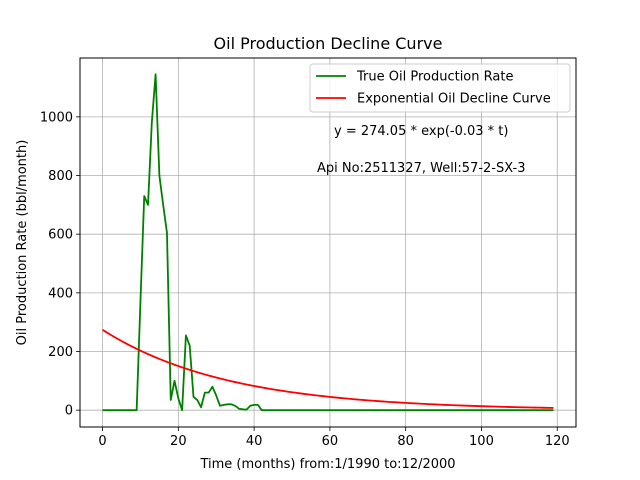  Describe the element at coordinates (421, 168) in the screenshot. I see `well-annotation: Api No:2511327, Well:57-2-SX-3` at that location.